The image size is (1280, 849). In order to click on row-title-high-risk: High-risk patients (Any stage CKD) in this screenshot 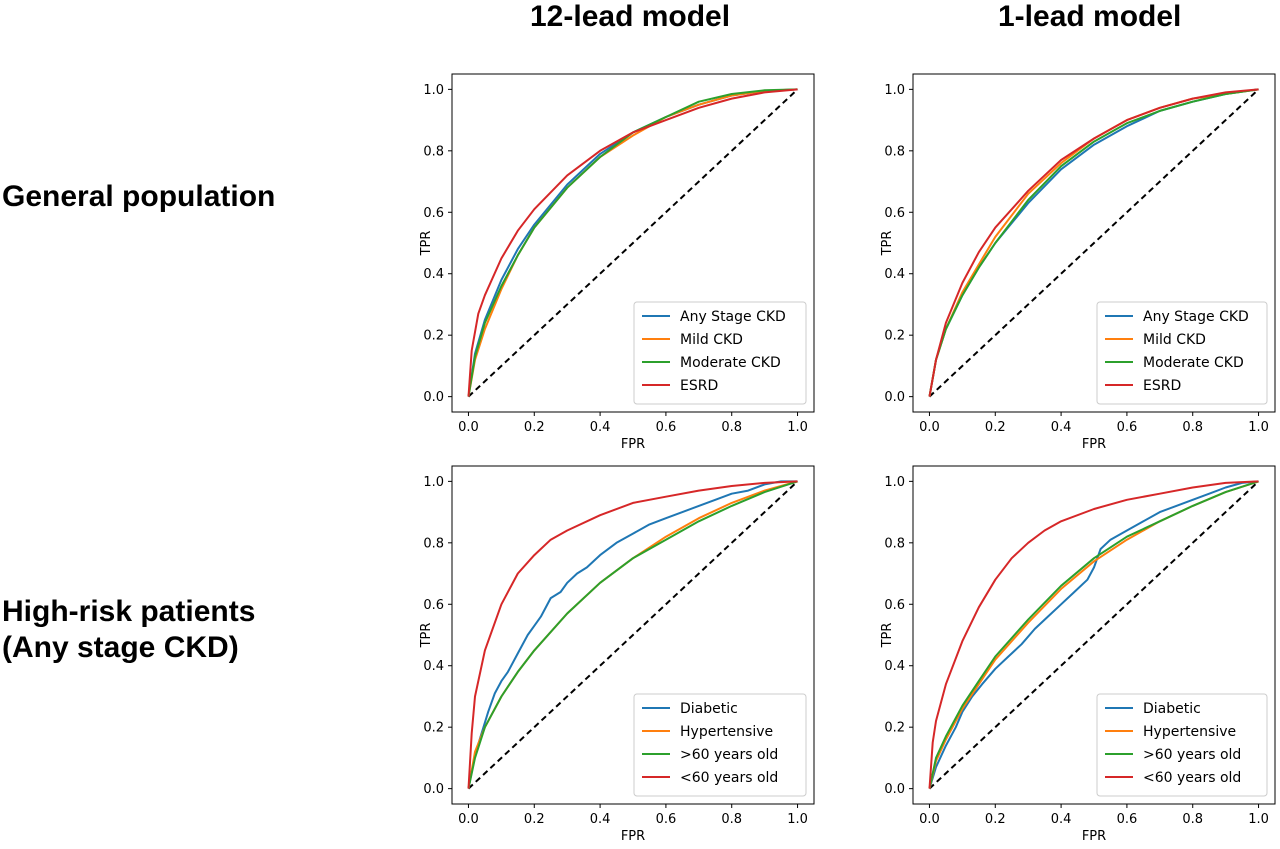, I will do `click(128, 630)`.